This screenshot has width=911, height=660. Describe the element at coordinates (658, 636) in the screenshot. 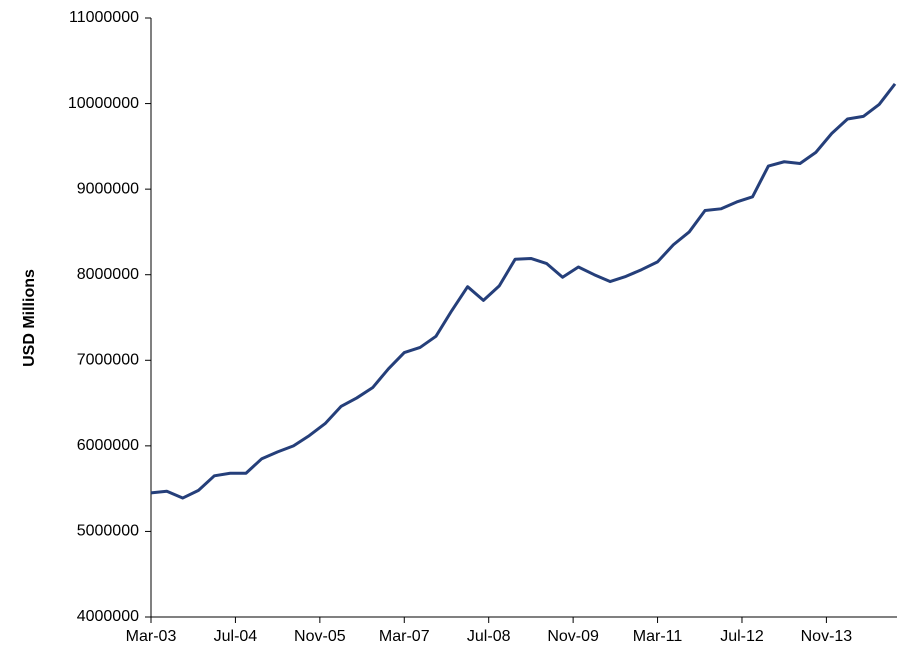

I see `x-tick-label: Mar-11` at that location.